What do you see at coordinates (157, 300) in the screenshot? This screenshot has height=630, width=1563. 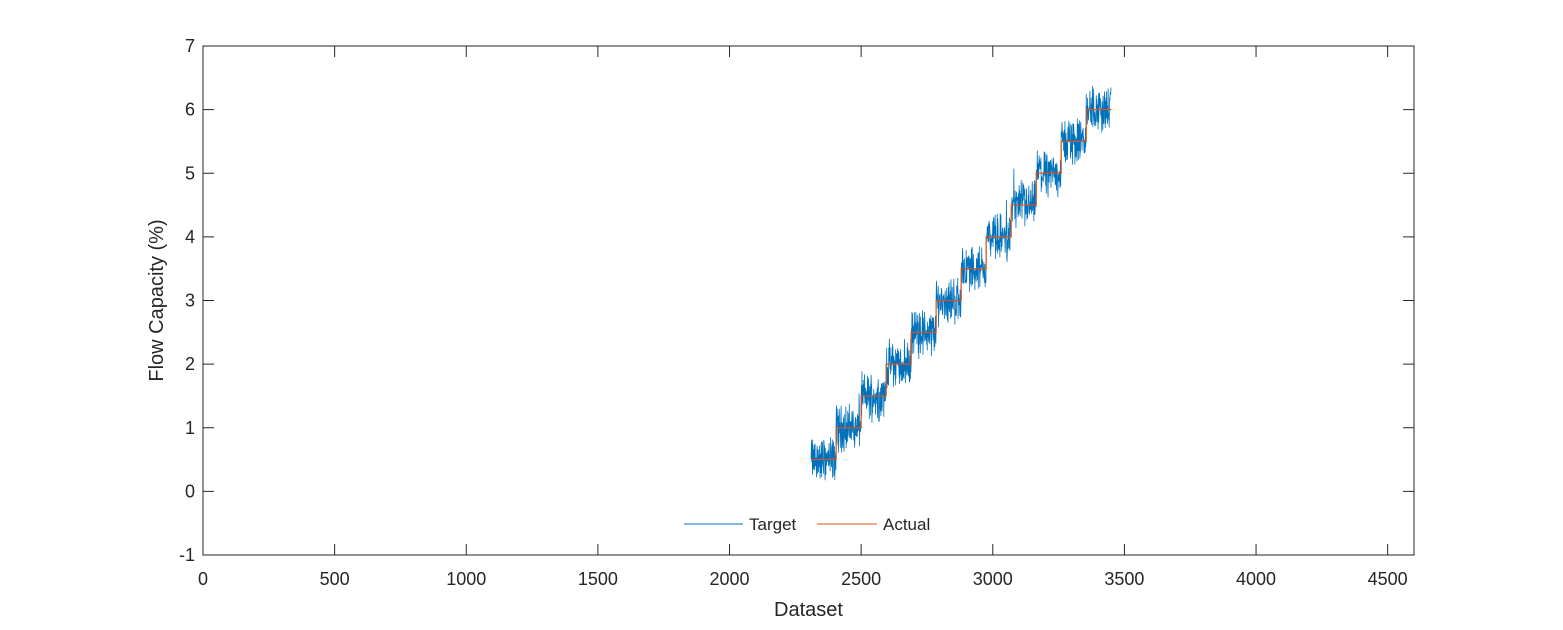 I see `y-axis-label: Flow Capacity (%)` at bounding box center [157, 300].